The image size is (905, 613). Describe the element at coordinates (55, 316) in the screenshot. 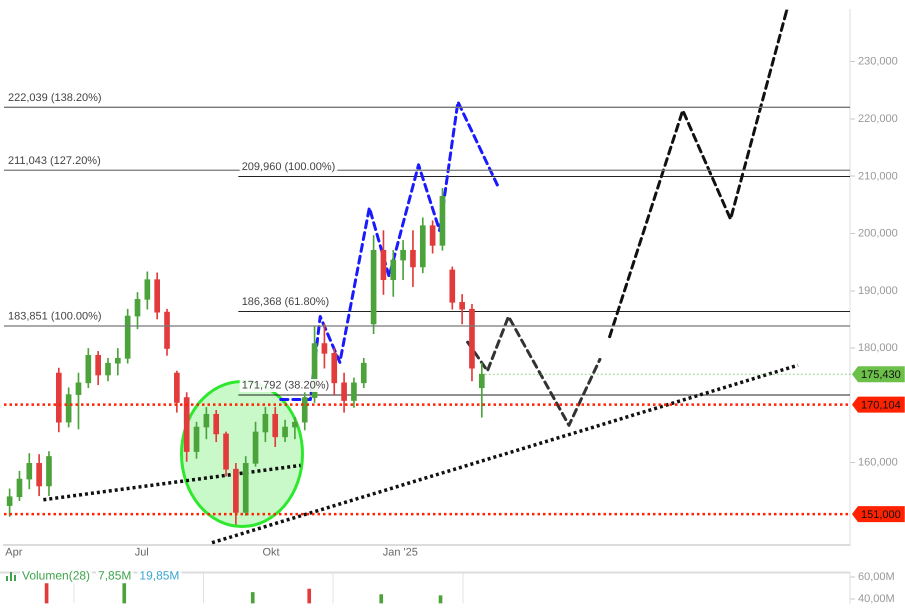

I see `ref-line-label: 183,851 (100.00%)` at that location.